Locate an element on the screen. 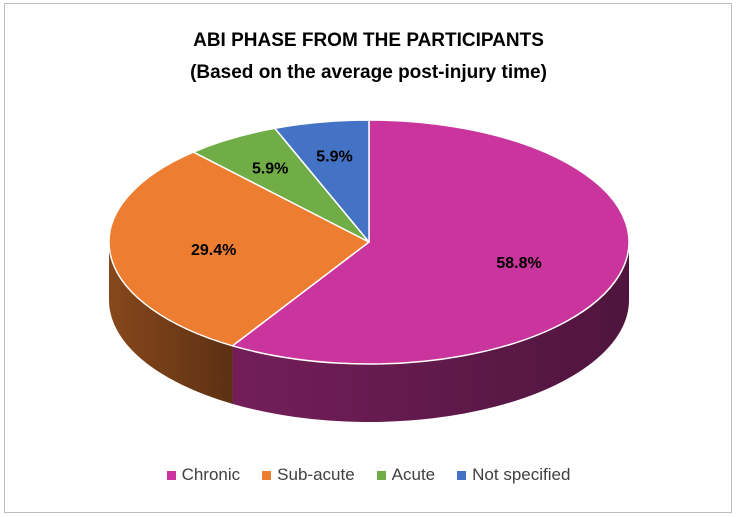 This screenshot has height=517, width=737. legend-item-not-specified: Not specified is located at coordinates (513, 475).